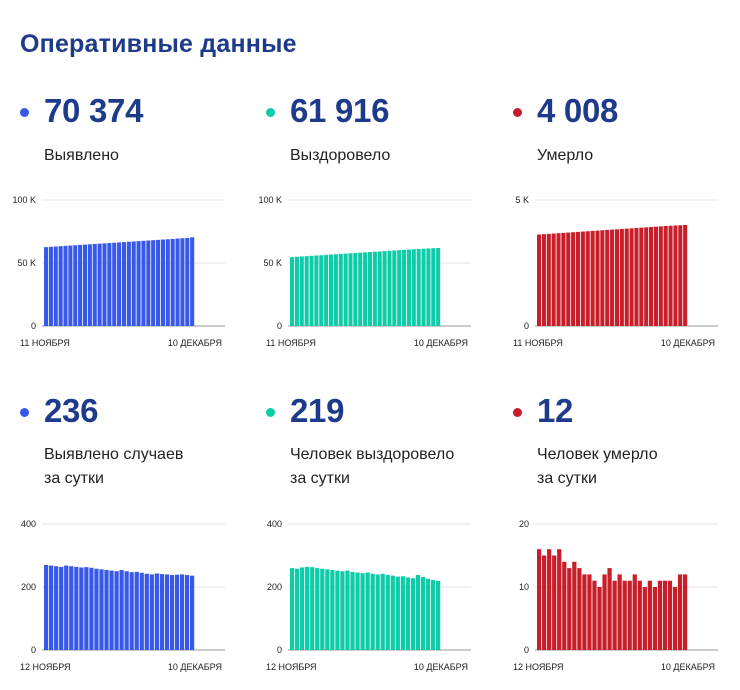 The width and height of the screenshot is (740, 690). I want to click on panel-deaths: 4 008 Умерло 0 5 K 11 НОЯБРЯ 10 ДЕКАБРЯ, so click(626, 240).